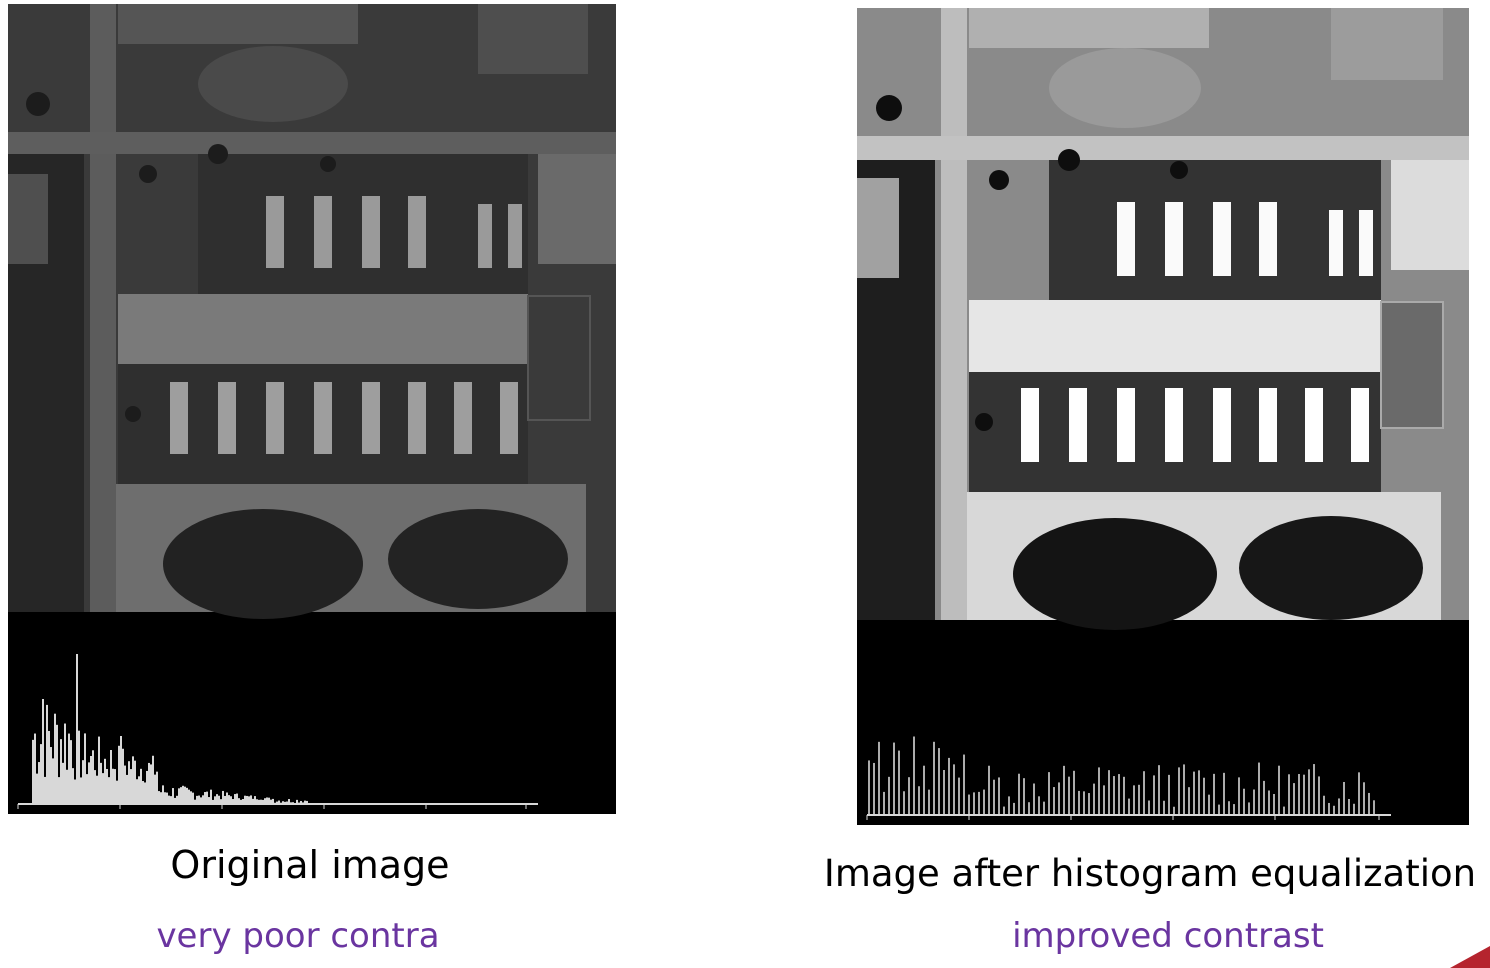  I want to click on original-image-caption: Original image, so click(310, 865).